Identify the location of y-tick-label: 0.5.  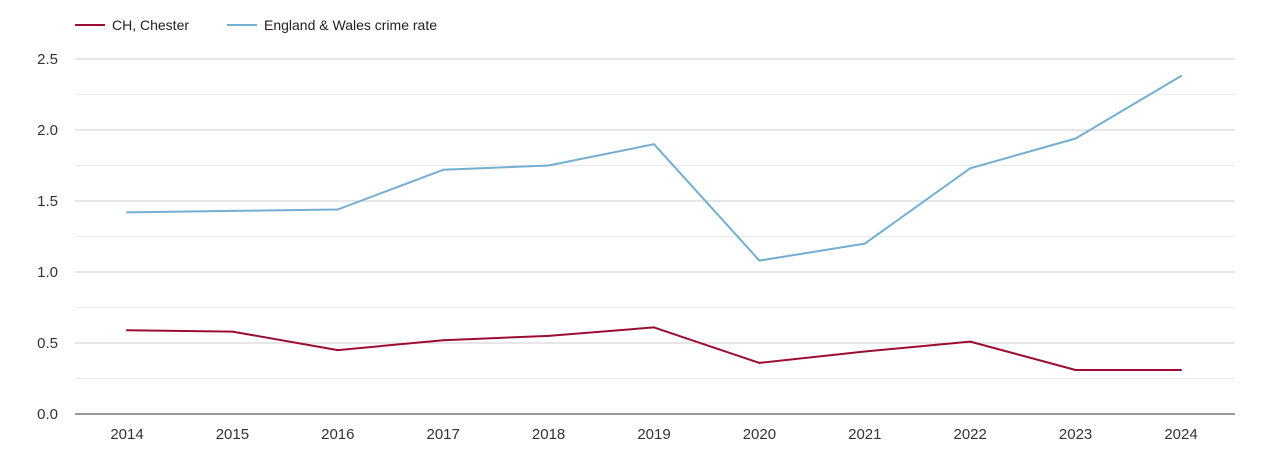
(47, 343).